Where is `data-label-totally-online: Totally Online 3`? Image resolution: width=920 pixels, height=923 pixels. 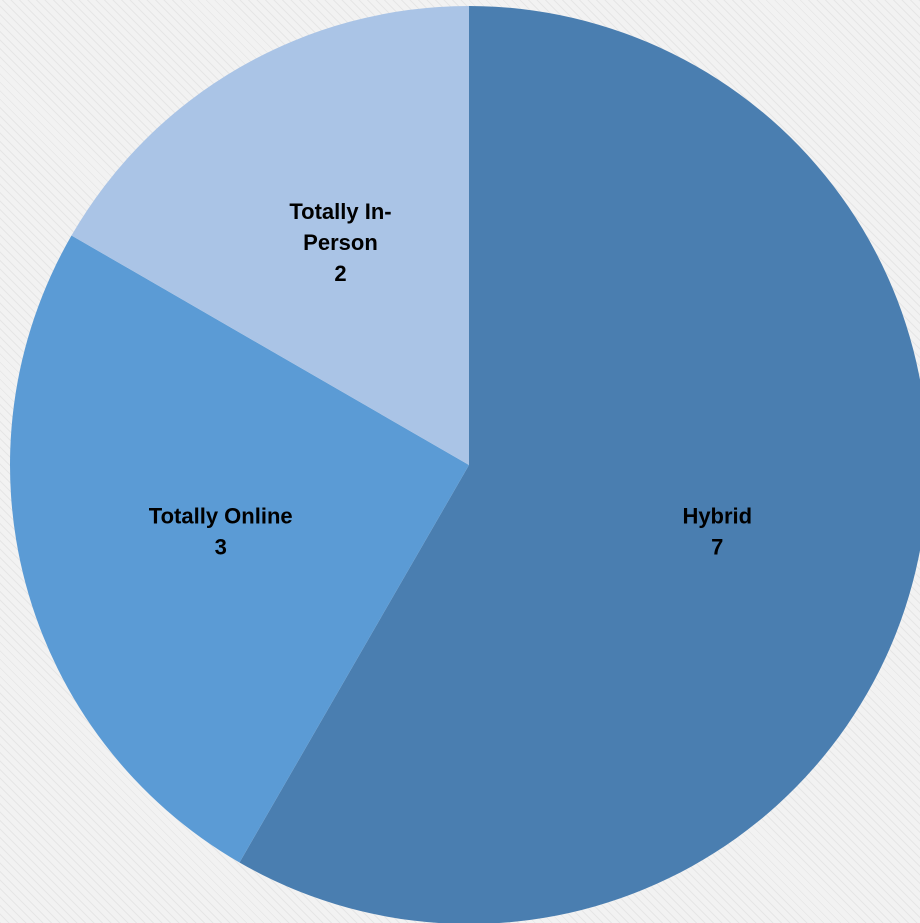 data-label-totally-online: Totally Online 3 is located at coordinates (221, 532).